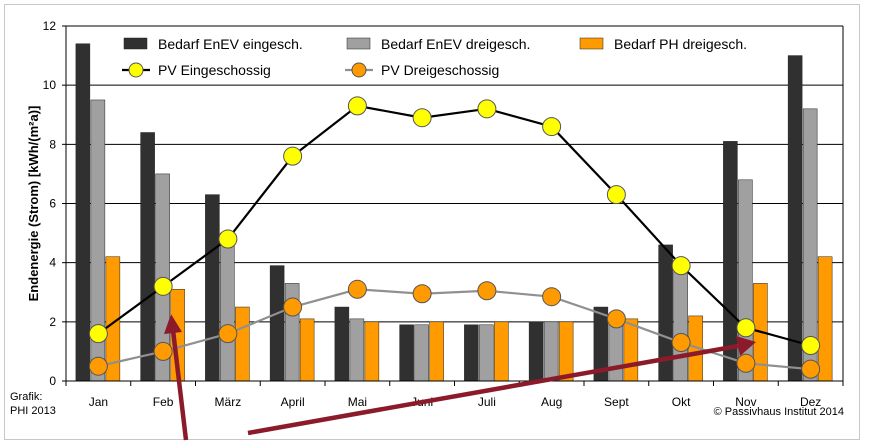 Image resolution: width=878 pixels, height=444 pixels. Describe the element at coordinates (487, 402) in the screenshot. I see `x-tick-label: Juli` at that location.